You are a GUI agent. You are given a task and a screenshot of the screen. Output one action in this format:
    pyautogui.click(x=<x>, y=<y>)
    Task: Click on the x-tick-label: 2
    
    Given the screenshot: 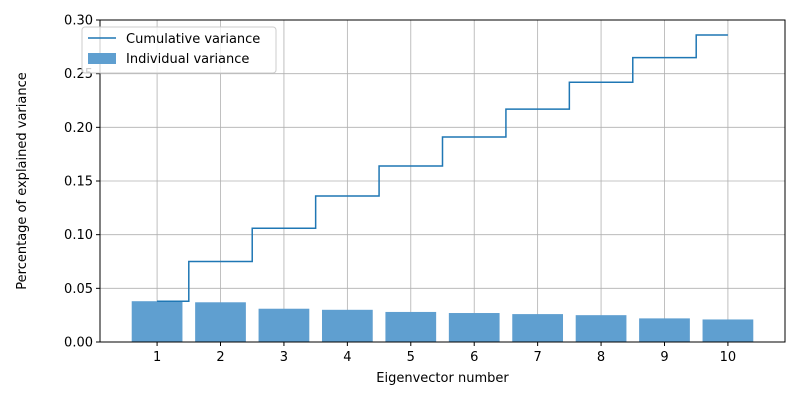 What is the action you would take?
    pyautogui.click(x=220, y=357)
    